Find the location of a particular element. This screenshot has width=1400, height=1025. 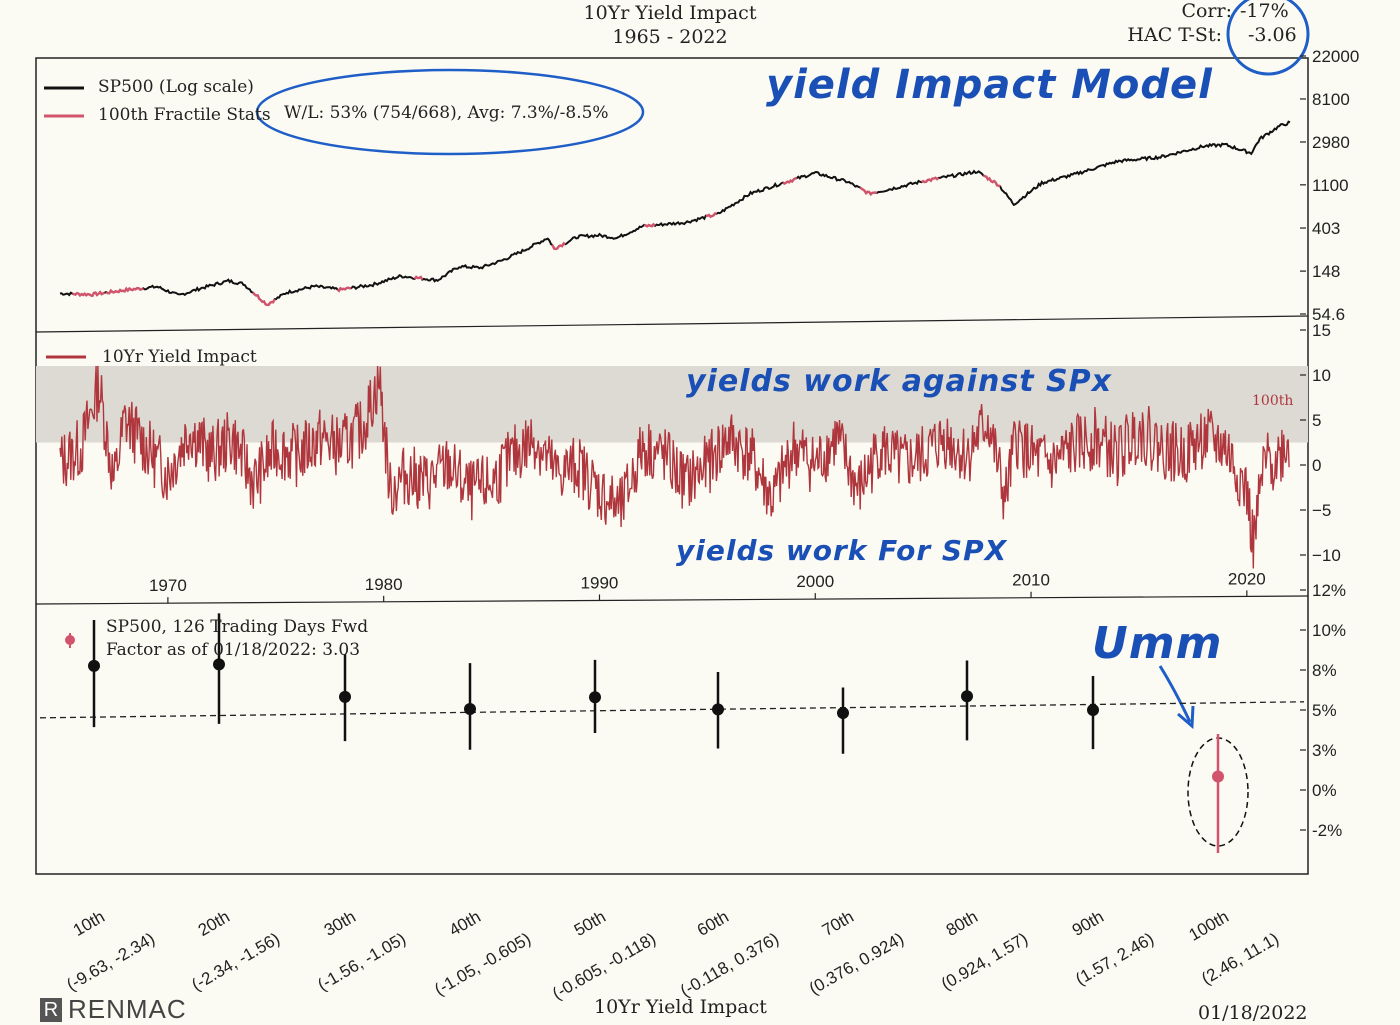

y-tick-label: −10 is located at coordinates (1326, 555).